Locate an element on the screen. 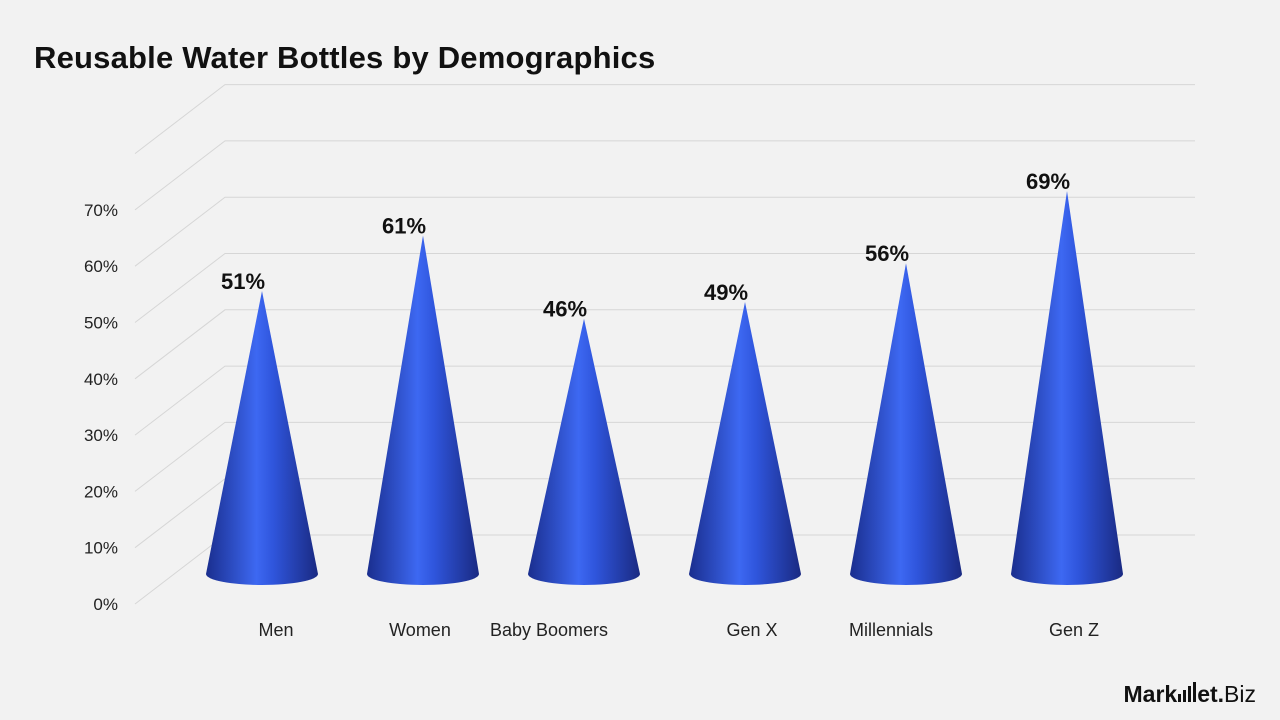  y-tick-label: 10% is located at coordinates (101, 548).